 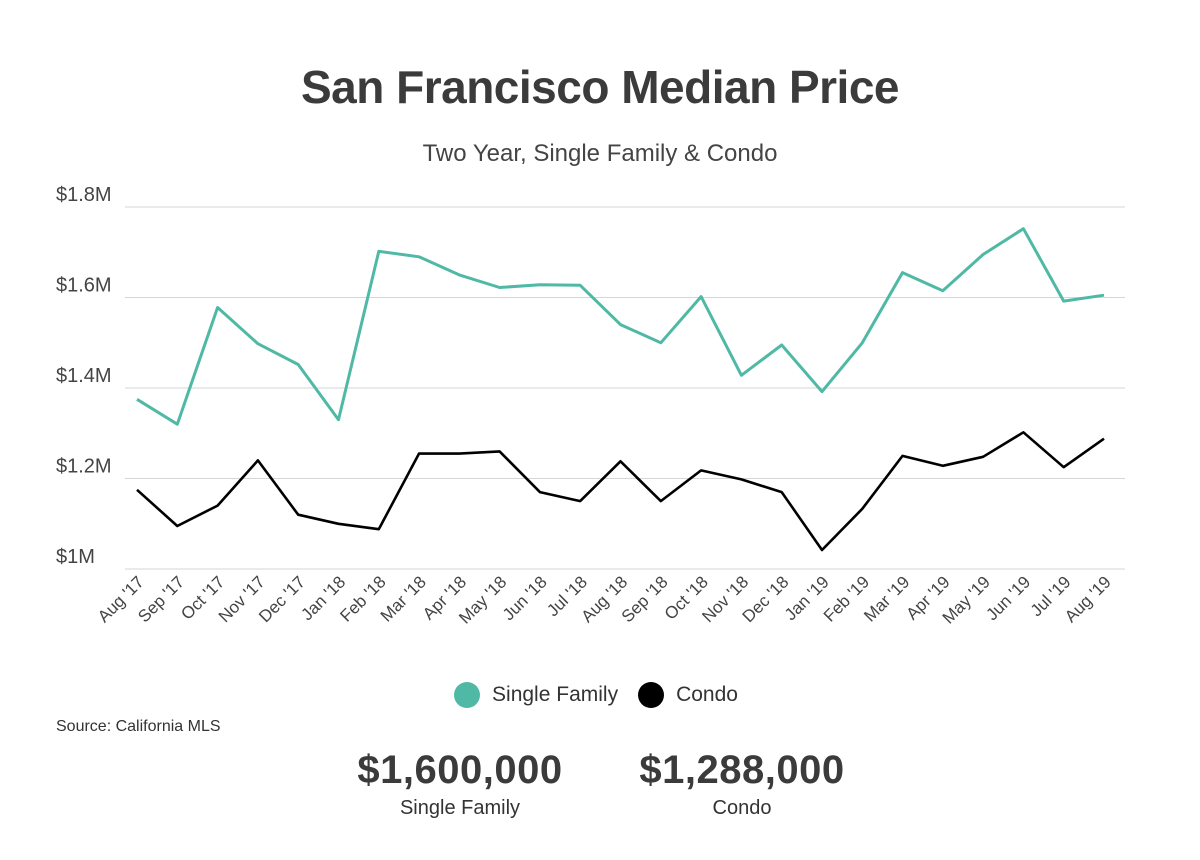 I want to click on legend-item-single-family: Single Family, so click(x=536, y=695).